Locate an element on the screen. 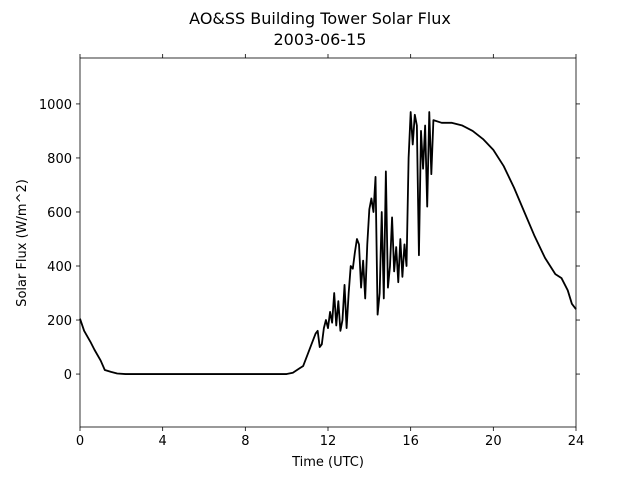 This screenshot has height=484, width=640. y-tick-label: 600 is located at coordinates (59, 213).